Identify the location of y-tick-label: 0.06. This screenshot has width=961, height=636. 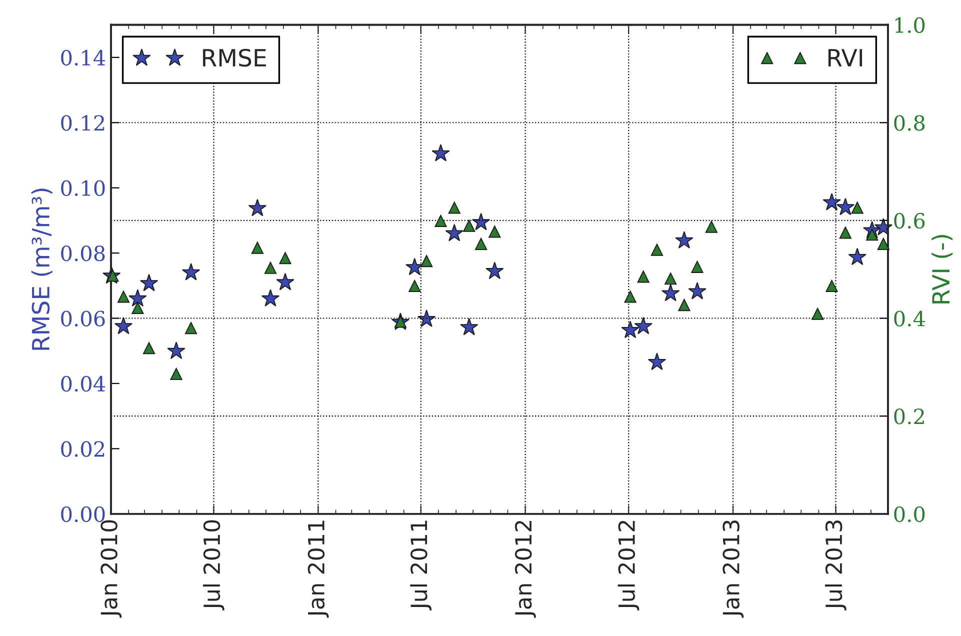
(83, 318).